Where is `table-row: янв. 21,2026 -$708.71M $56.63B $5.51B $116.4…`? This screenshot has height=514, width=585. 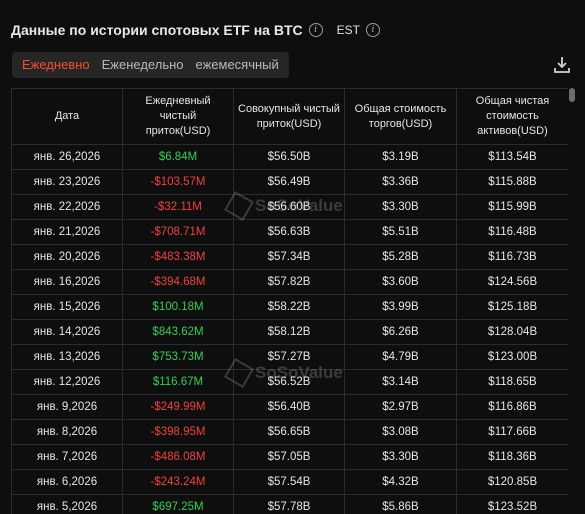 table-row: янв. 21,2026 -$708.71M $56.63B $5.51B $116.4… is located at coordinates (289, 232).